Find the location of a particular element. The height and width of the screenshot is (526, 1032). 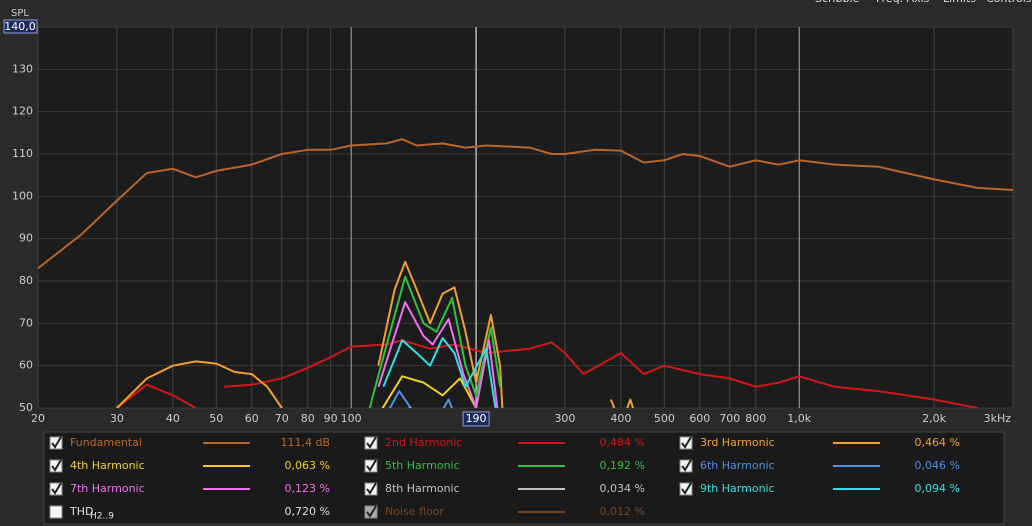

legend-value: 0,123 % is located at coordinates (307, 488).